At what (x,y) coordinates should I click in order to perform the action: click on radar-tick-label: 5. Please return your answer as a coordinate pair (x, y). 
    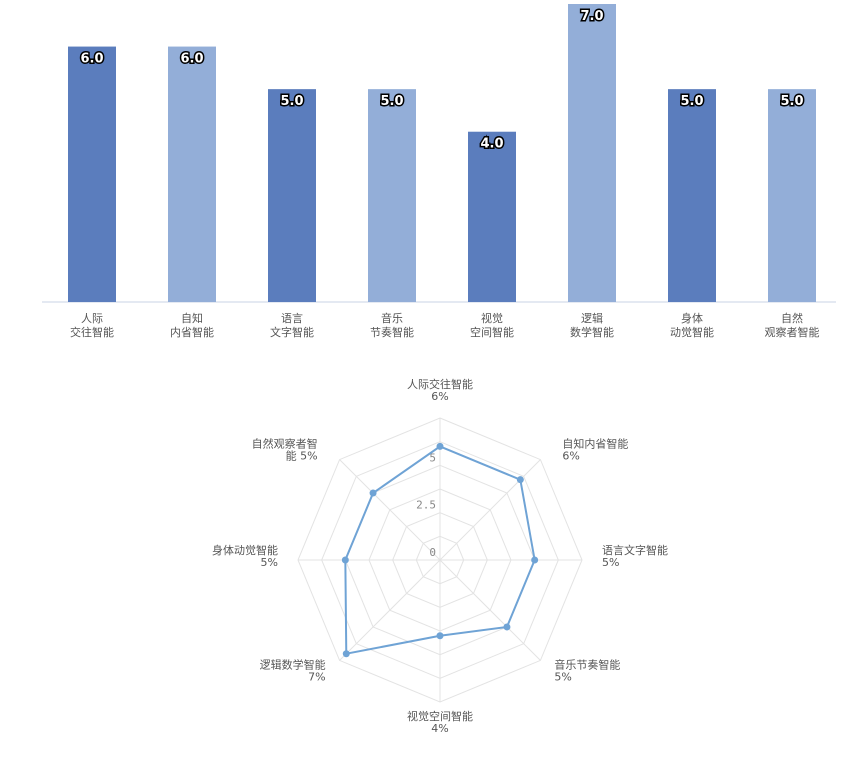
    Looking at the image, I should click on (432, 457).